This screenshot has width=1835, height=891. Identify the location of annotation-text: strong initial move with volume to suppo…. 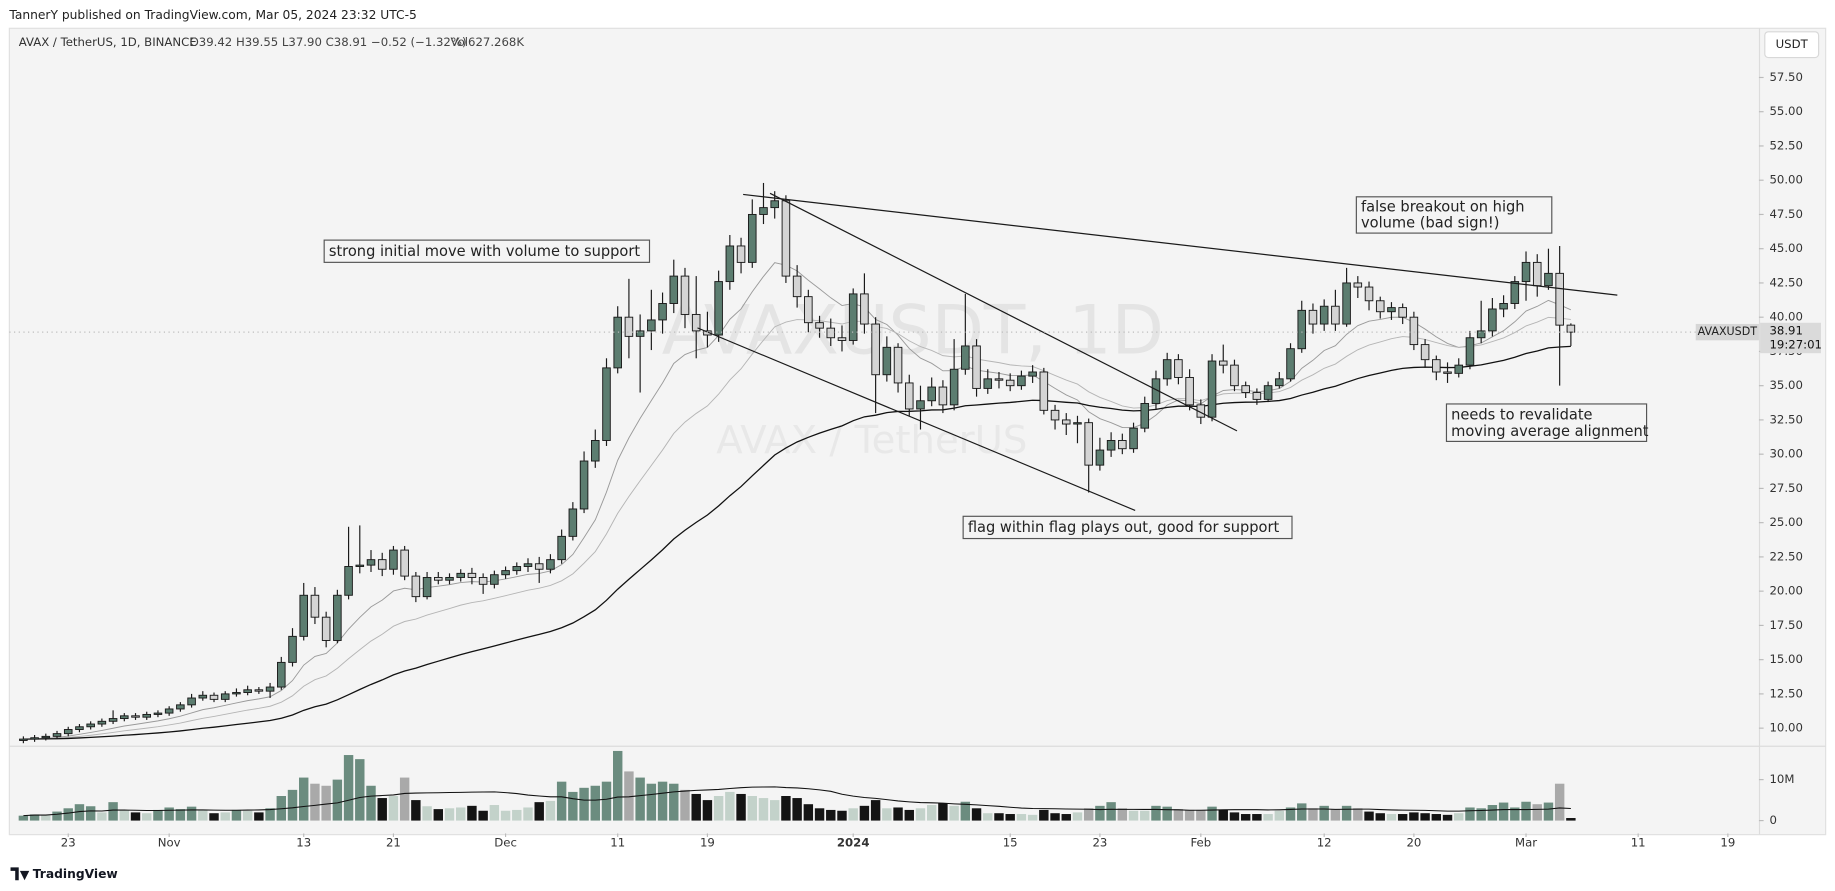
(484, 251).